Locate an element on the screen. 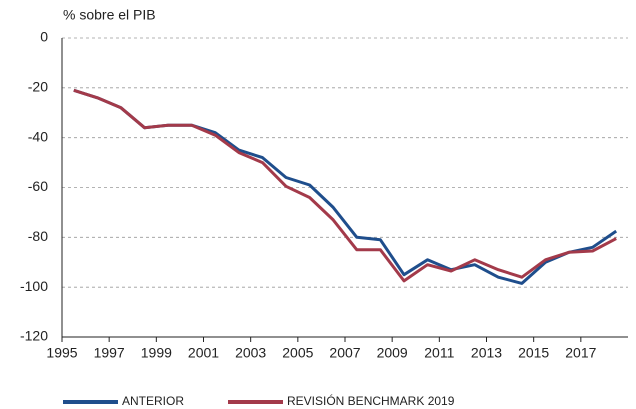 Image resolution: width=636 pixels, height=409 pixels. x-tick-label: 2001 is located at coordinates (203, 353).